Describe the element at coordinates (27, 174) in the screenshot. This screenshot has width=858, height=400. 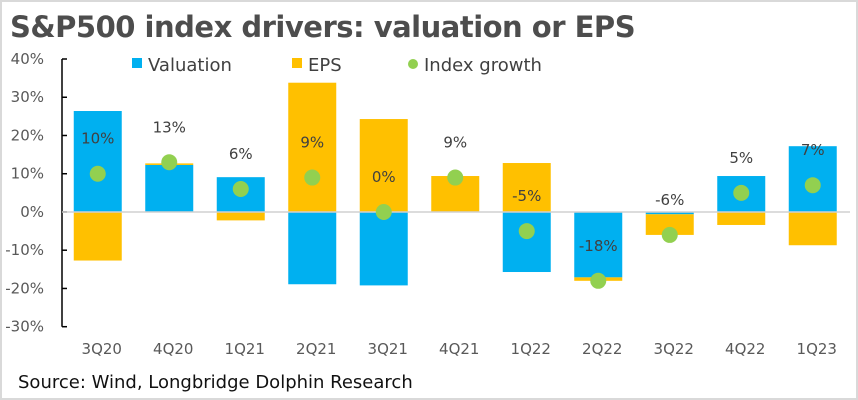
I see `y-tick-label: 10%` at that location.